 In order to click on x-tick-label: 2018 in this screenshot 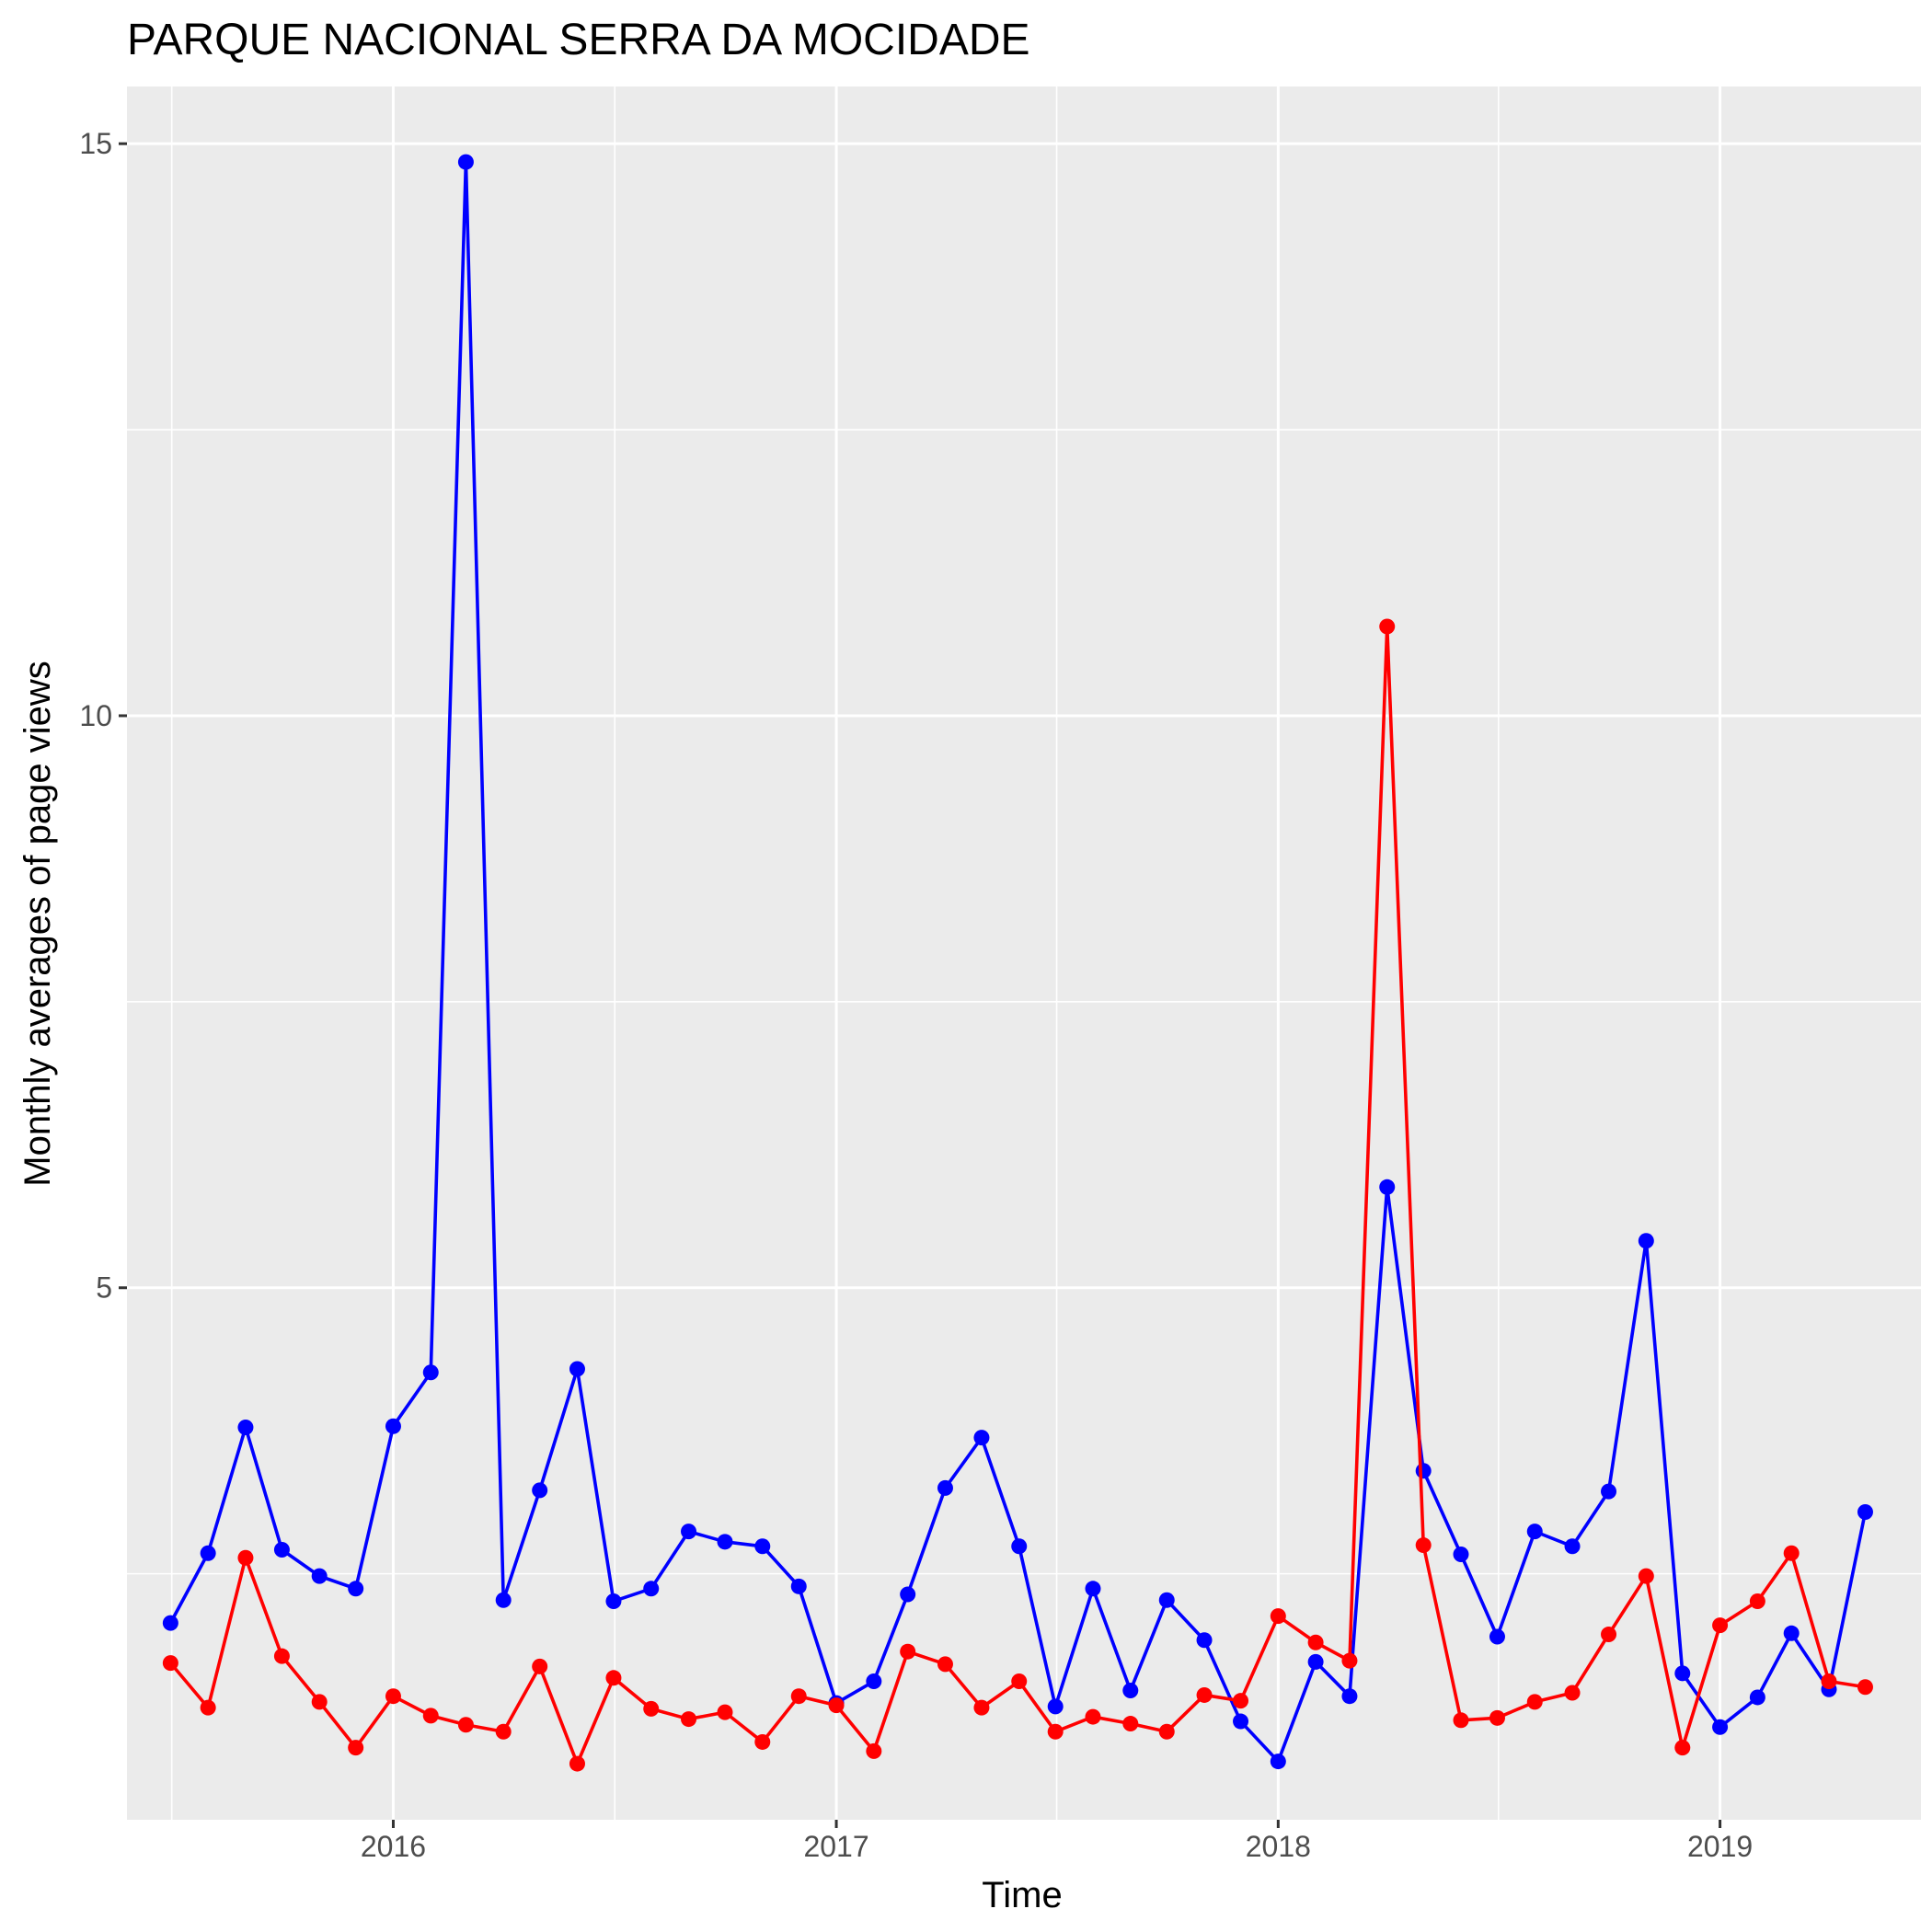, I will do `click(1278, 1846)`.